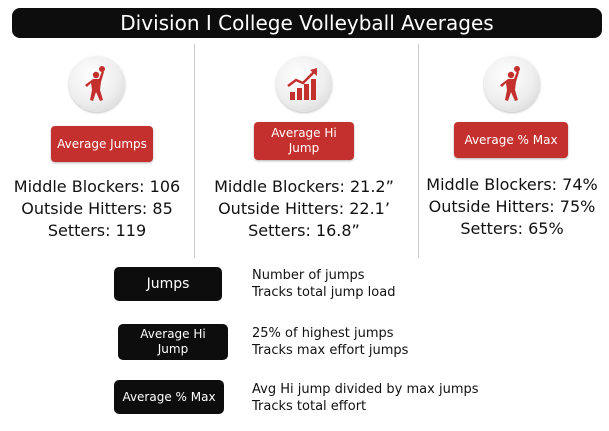  What do you see at coordinates (304, 141) in the screenshot?
I see `average-hi-jump-badge: Average Hi Jump` at bounding box center [304, 141].